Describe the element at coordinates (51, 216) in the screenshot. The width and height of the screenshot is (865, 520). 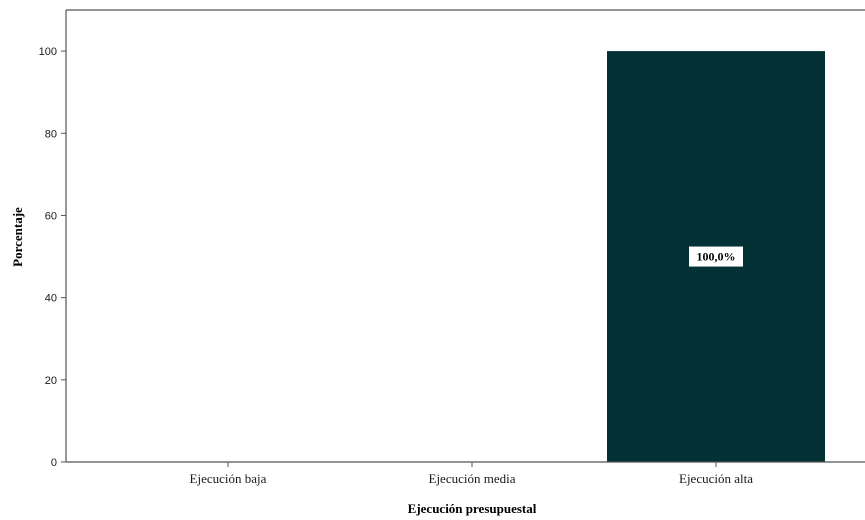
I see `y-tick-label: 60` at that location.